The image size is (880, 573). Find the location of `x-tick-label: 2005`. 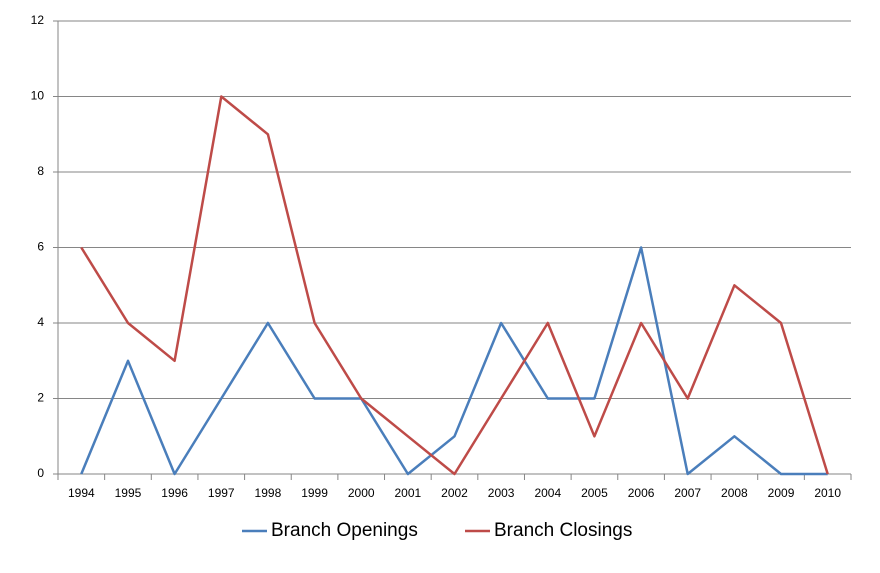

x-tick-label: 2005 is located at coordinates (594, 493).